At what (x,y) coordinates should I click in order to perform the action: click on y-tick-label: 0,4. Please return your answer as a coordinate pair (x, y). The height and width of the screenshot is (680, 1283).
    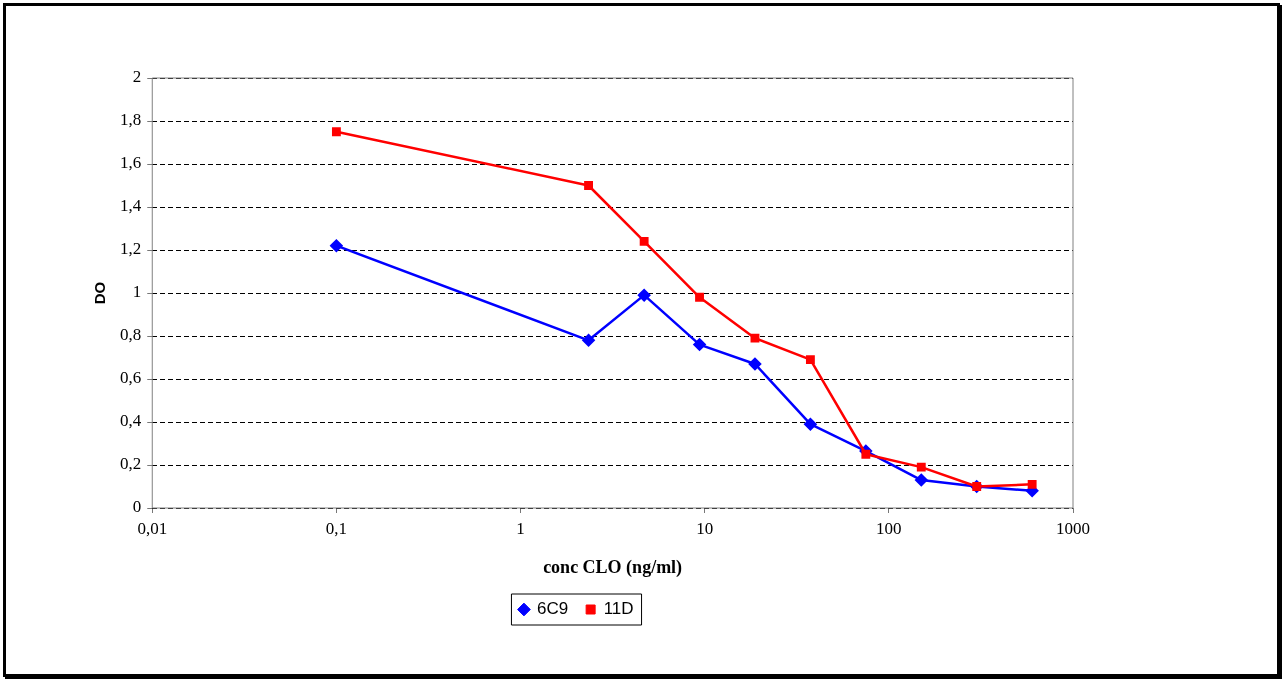
    Looking at the image, I should click on (131, 421).